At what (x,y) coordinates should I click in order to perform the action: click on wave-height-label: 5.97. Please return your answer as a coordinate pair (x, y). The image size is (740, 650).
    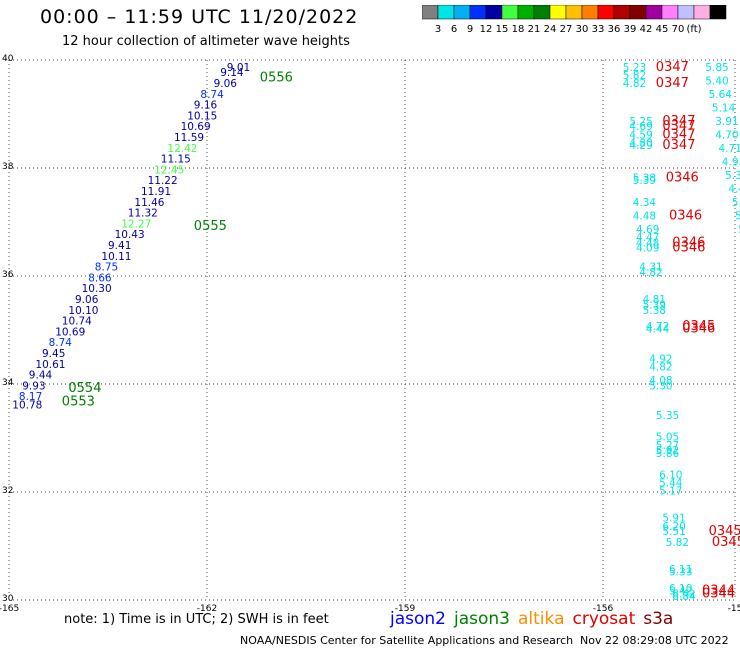
    Looking at the image, I should click on (739, 230).